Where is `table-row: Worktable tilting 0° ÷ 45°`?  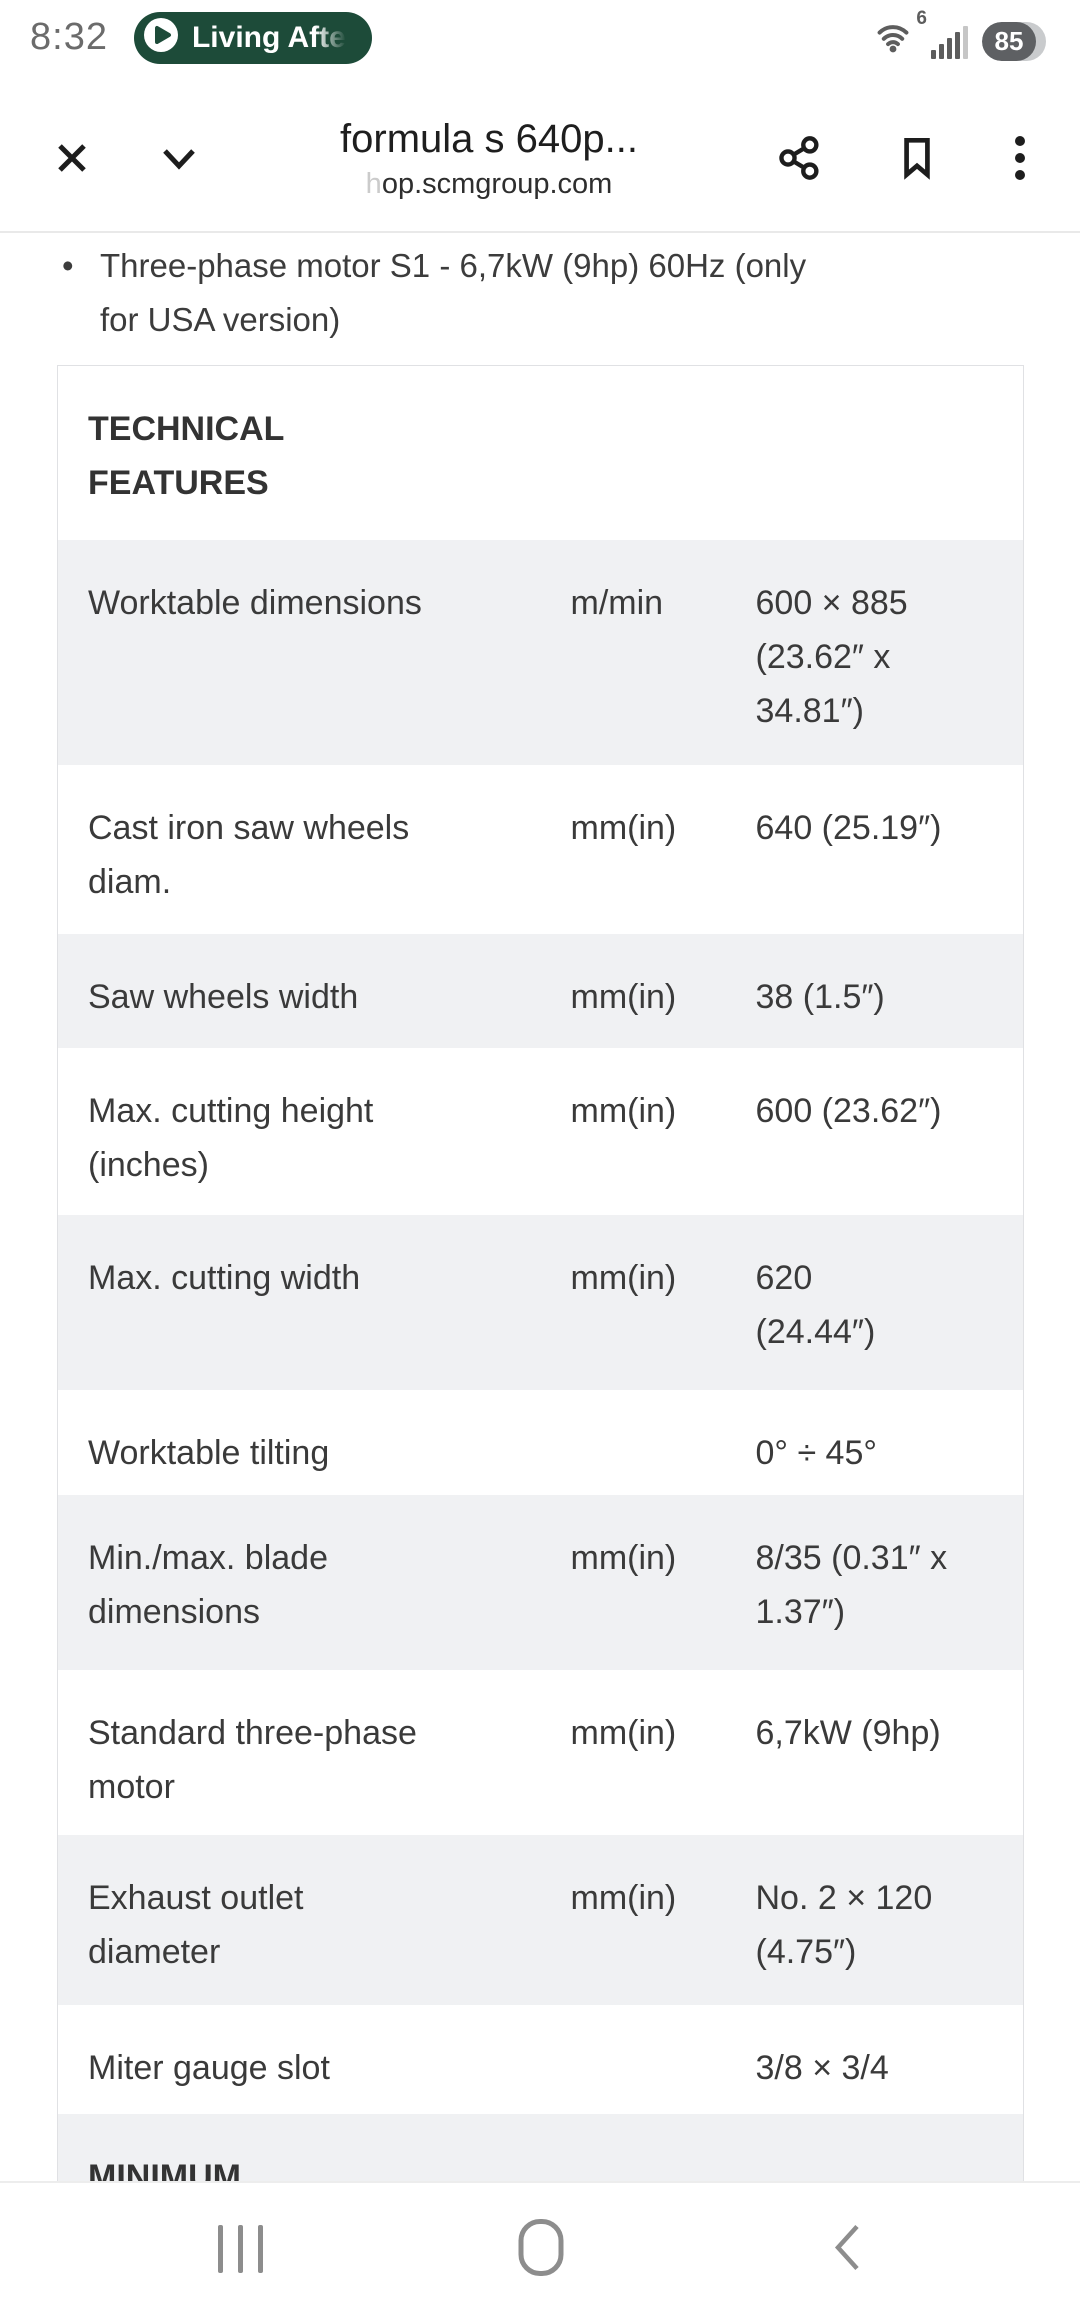
table-row: Worktable tilting 0° ÷ 45° is located at coordinates (541, 1442).